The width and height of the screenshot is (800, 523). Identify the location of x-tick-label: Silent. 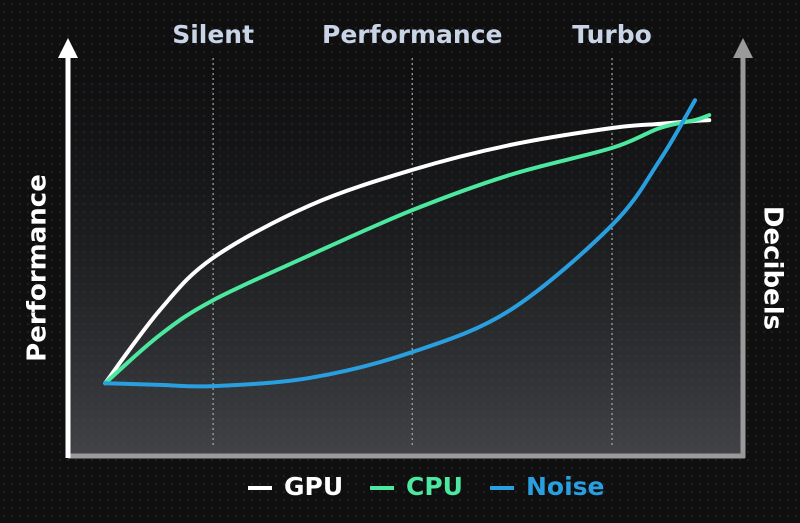
(213, 34).